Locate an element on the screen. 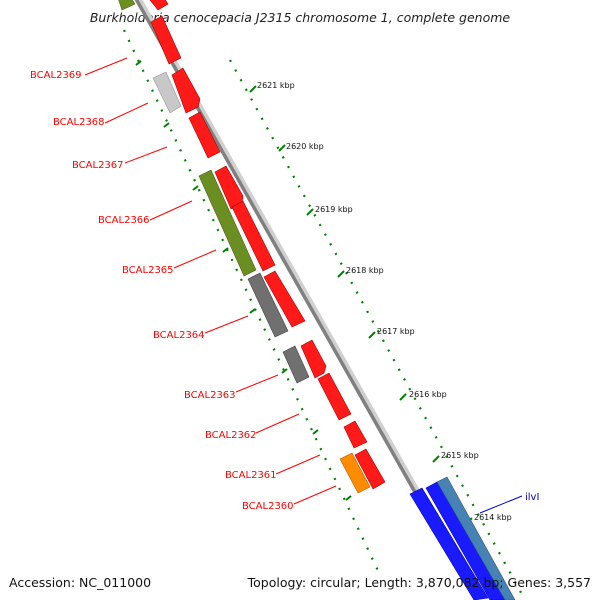 This screenshot has width=600, height=600. gene-label-bcal2366: BCAL2366 is located at coordinates (124, 220).